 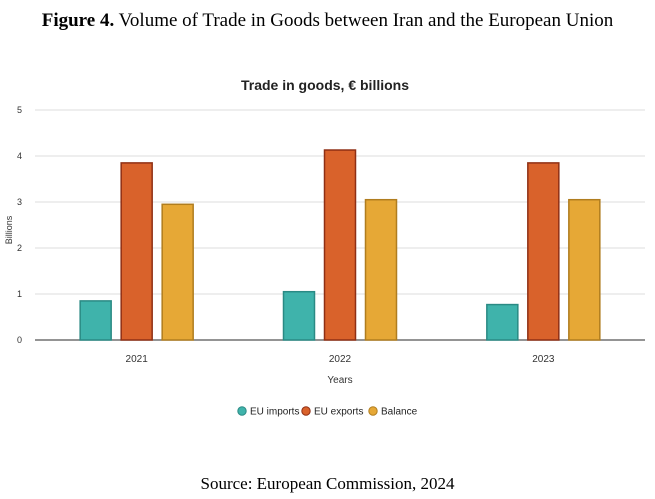 I want to click on y-tick-label: 2, so click(x=19, y=248).